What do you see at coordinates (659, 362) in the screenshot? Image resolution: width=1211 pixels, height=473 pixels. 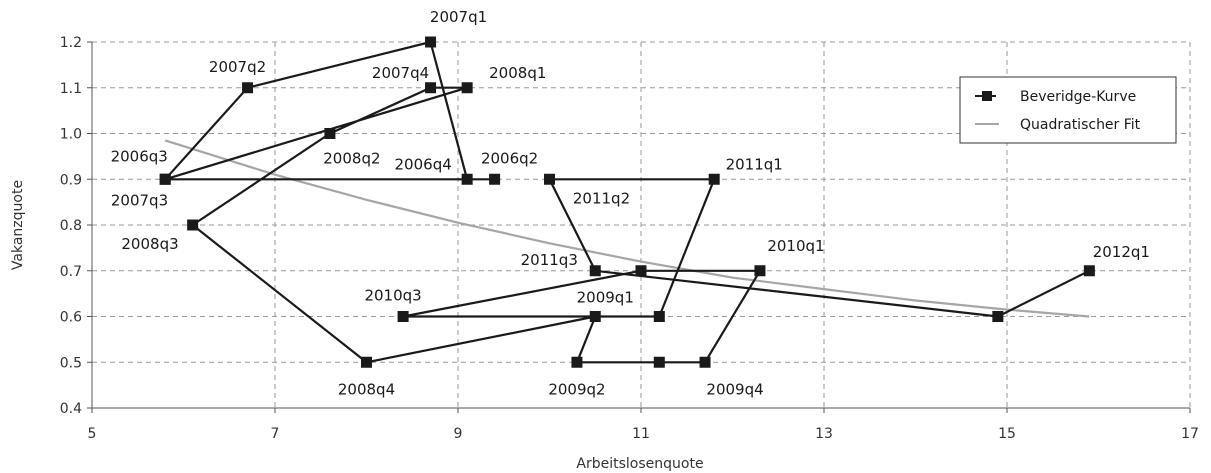 I see `data-point-2009q3` at bounding box center [659, 362].